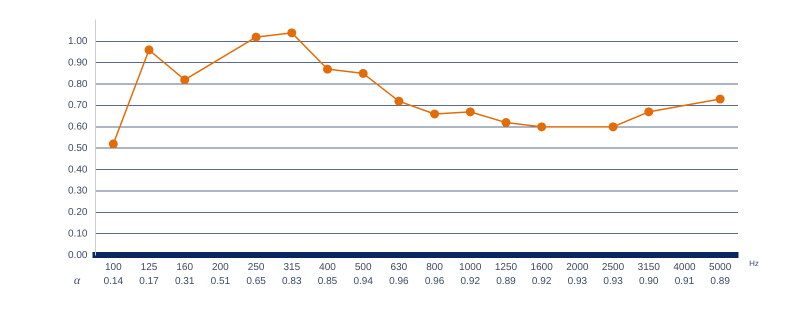 The width and height of the screenshot is (800, 329). I want to click on text: 0.17, so click(149, 281).